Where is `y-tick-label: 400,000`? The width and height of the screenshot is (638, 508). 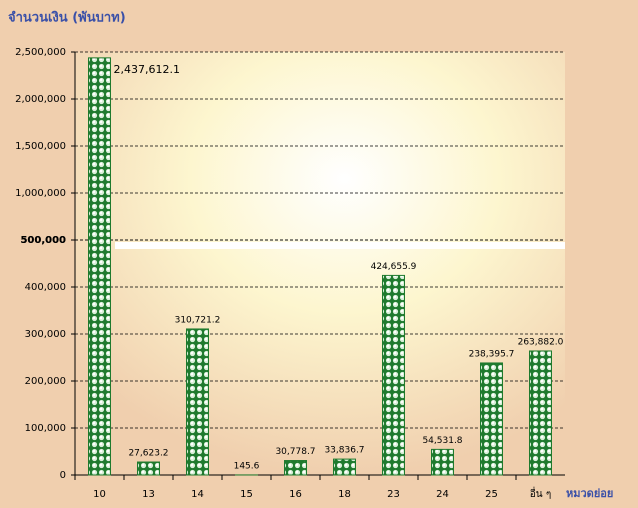
y-tick-label: 400,000 is located at coordinates (45, 287).